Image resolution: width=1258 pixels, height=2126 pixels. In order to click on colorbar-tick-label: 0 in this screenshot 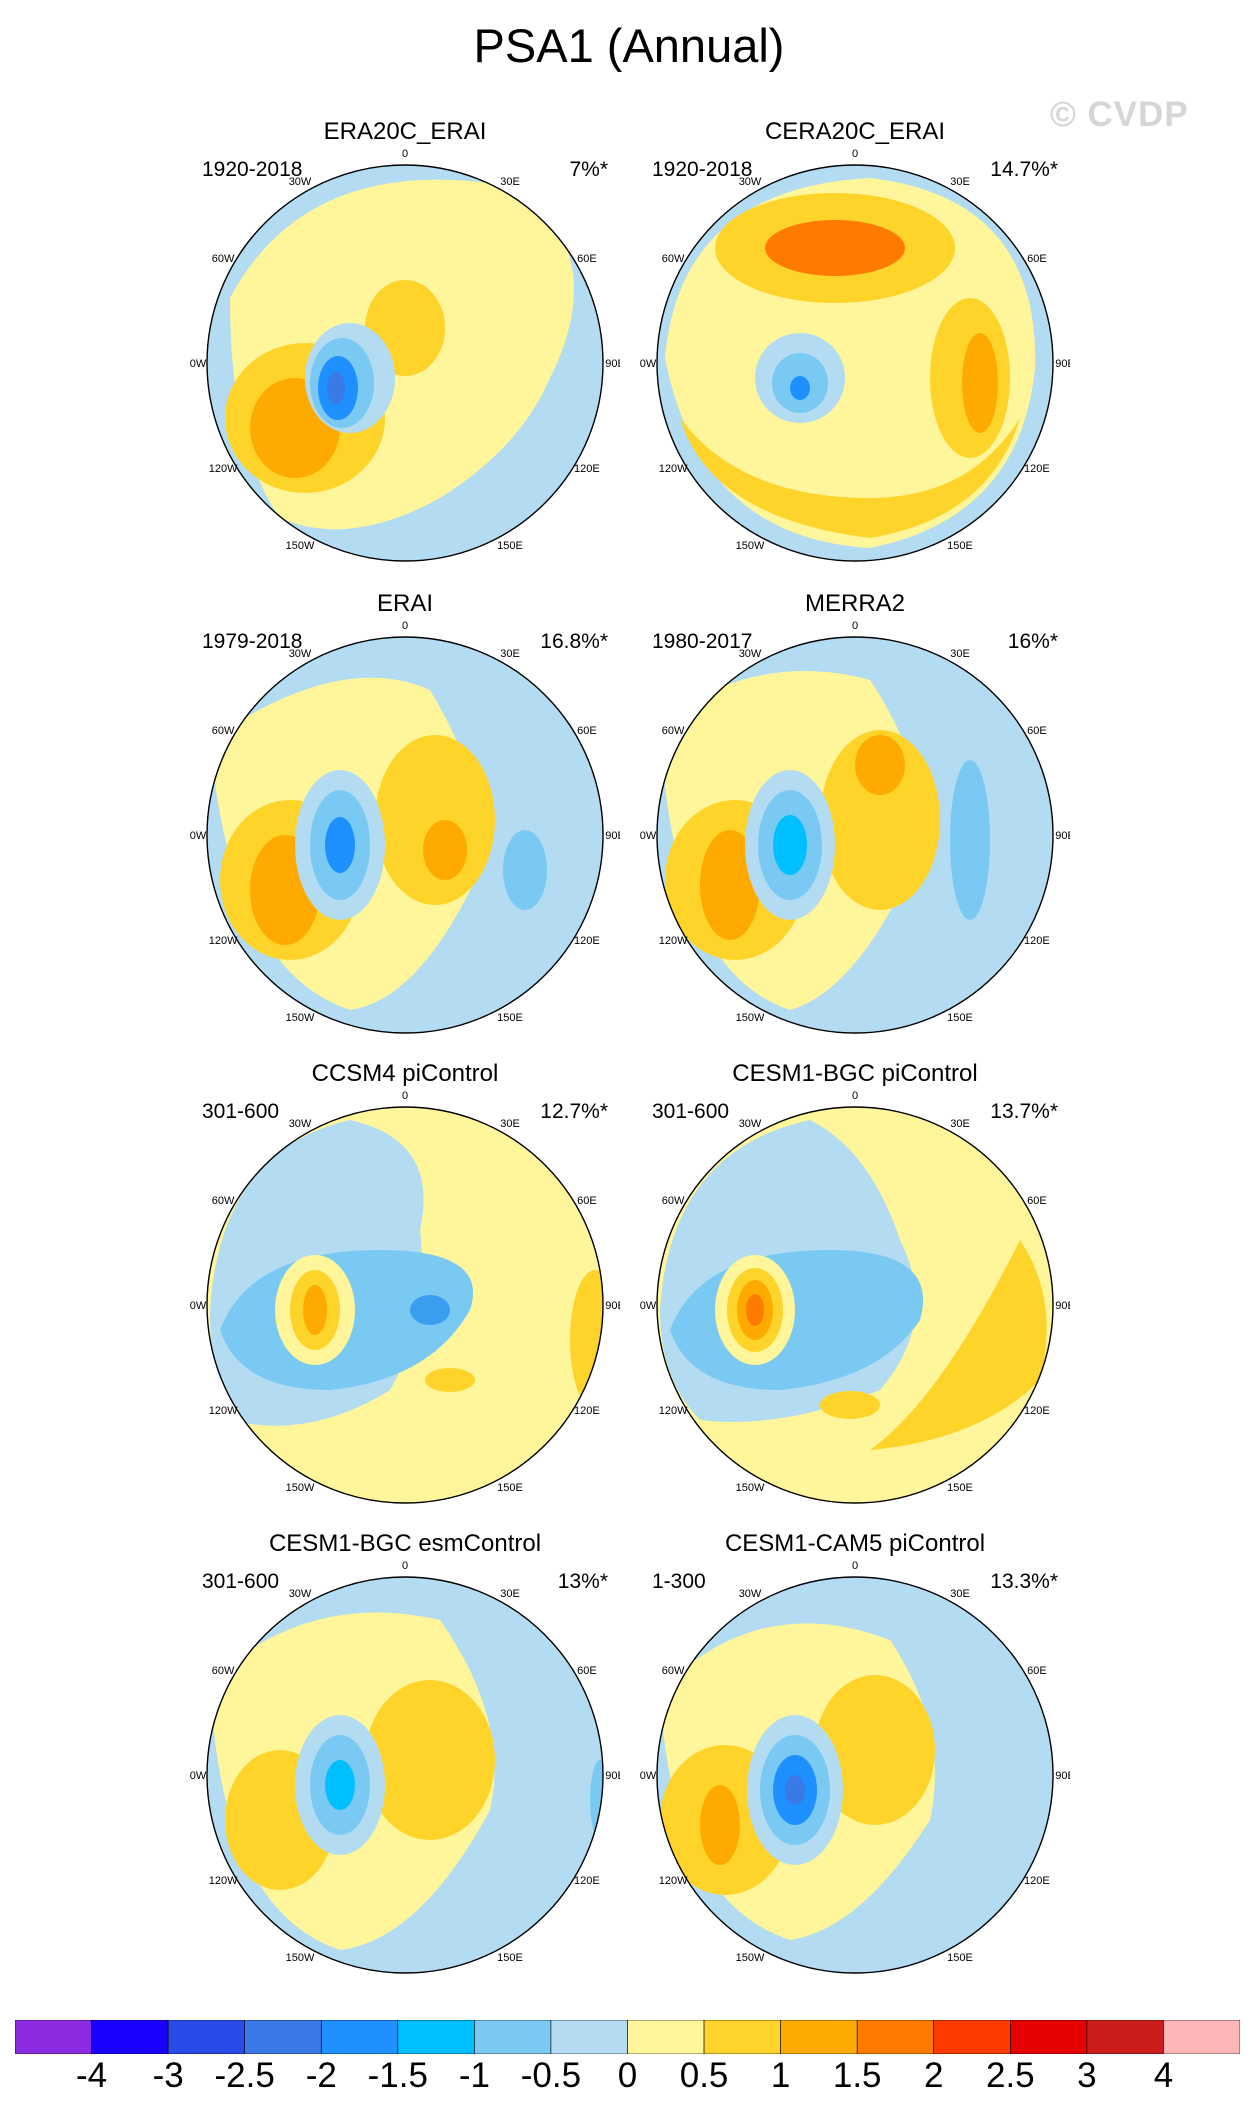, I will do `click(627, 2075)`.